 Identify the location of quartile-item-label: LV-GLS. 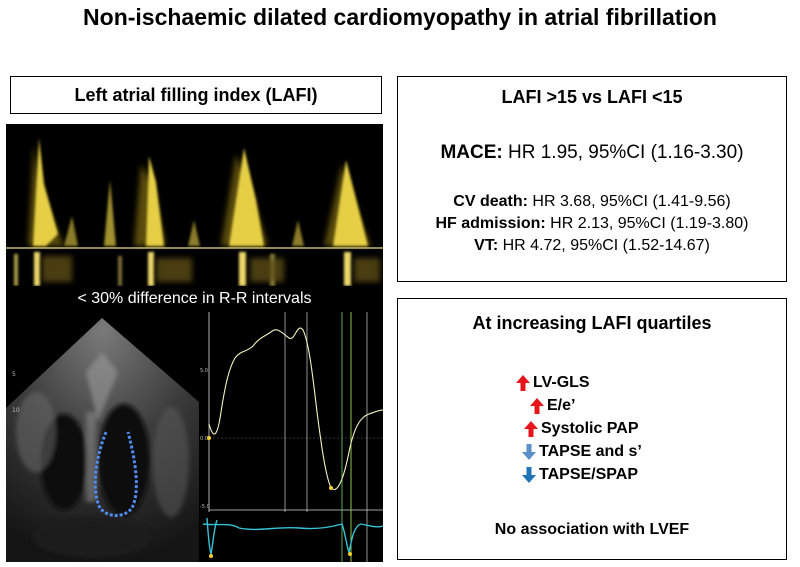
(561, 382).